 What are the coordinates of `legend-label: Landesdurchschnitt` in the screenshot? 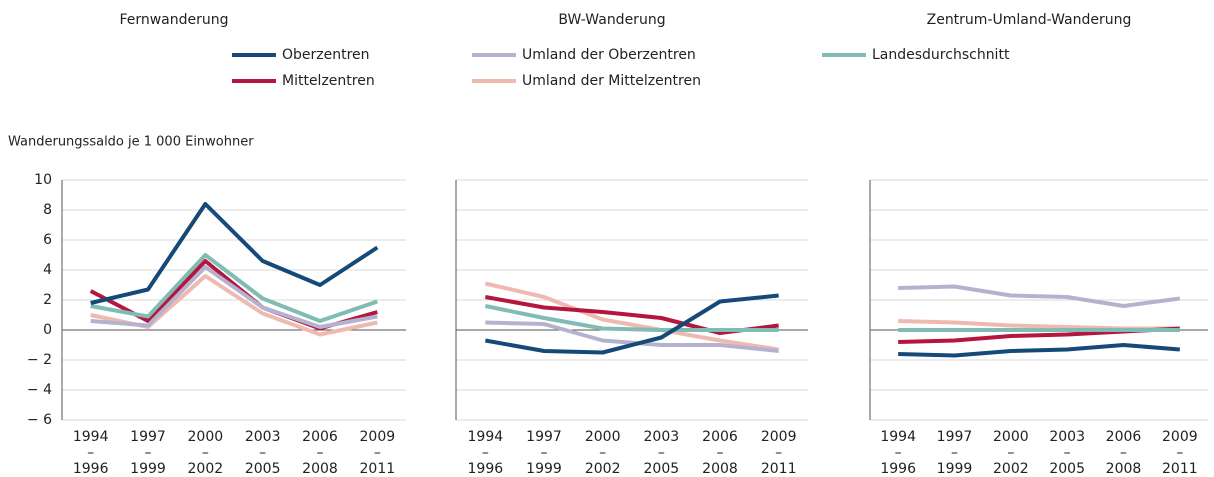 It's located at (941, 55).